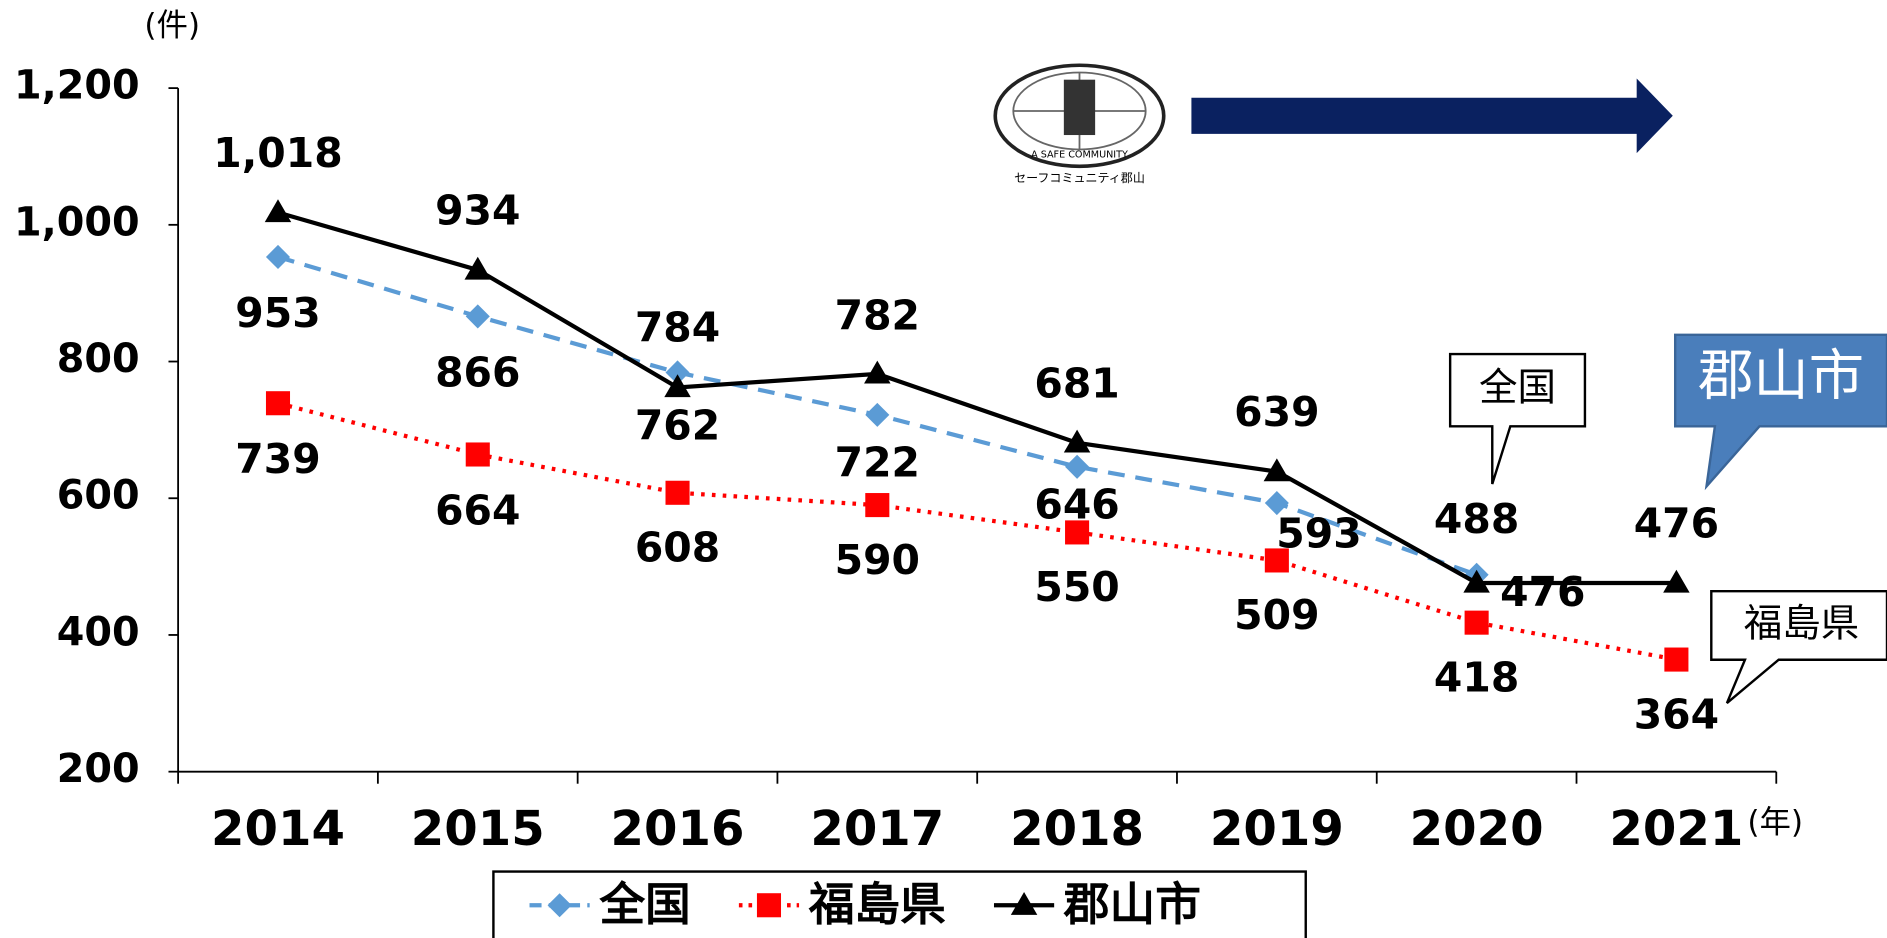 The image size is (1887, 938). What do you see at coordinates (277, 459) in the screenshot?
I see `data-label: 739` at bounding box center [277, 459].